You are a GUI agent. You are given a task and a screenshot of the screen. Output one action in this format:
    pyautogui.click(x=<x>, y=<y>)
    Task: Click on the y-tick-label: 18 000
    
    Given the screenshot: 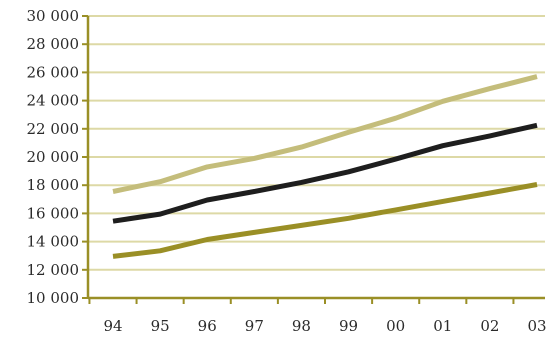 What is the action you would take?
    pyautogui.click(x=53, y=185)
    